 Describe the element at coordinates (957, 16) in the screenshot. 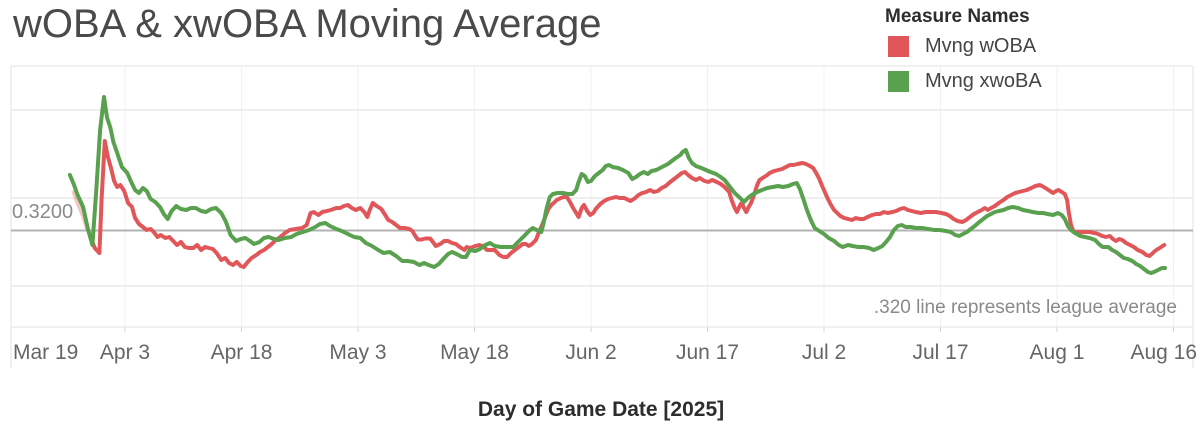

I see `legend-title: Measure Names` at that location.